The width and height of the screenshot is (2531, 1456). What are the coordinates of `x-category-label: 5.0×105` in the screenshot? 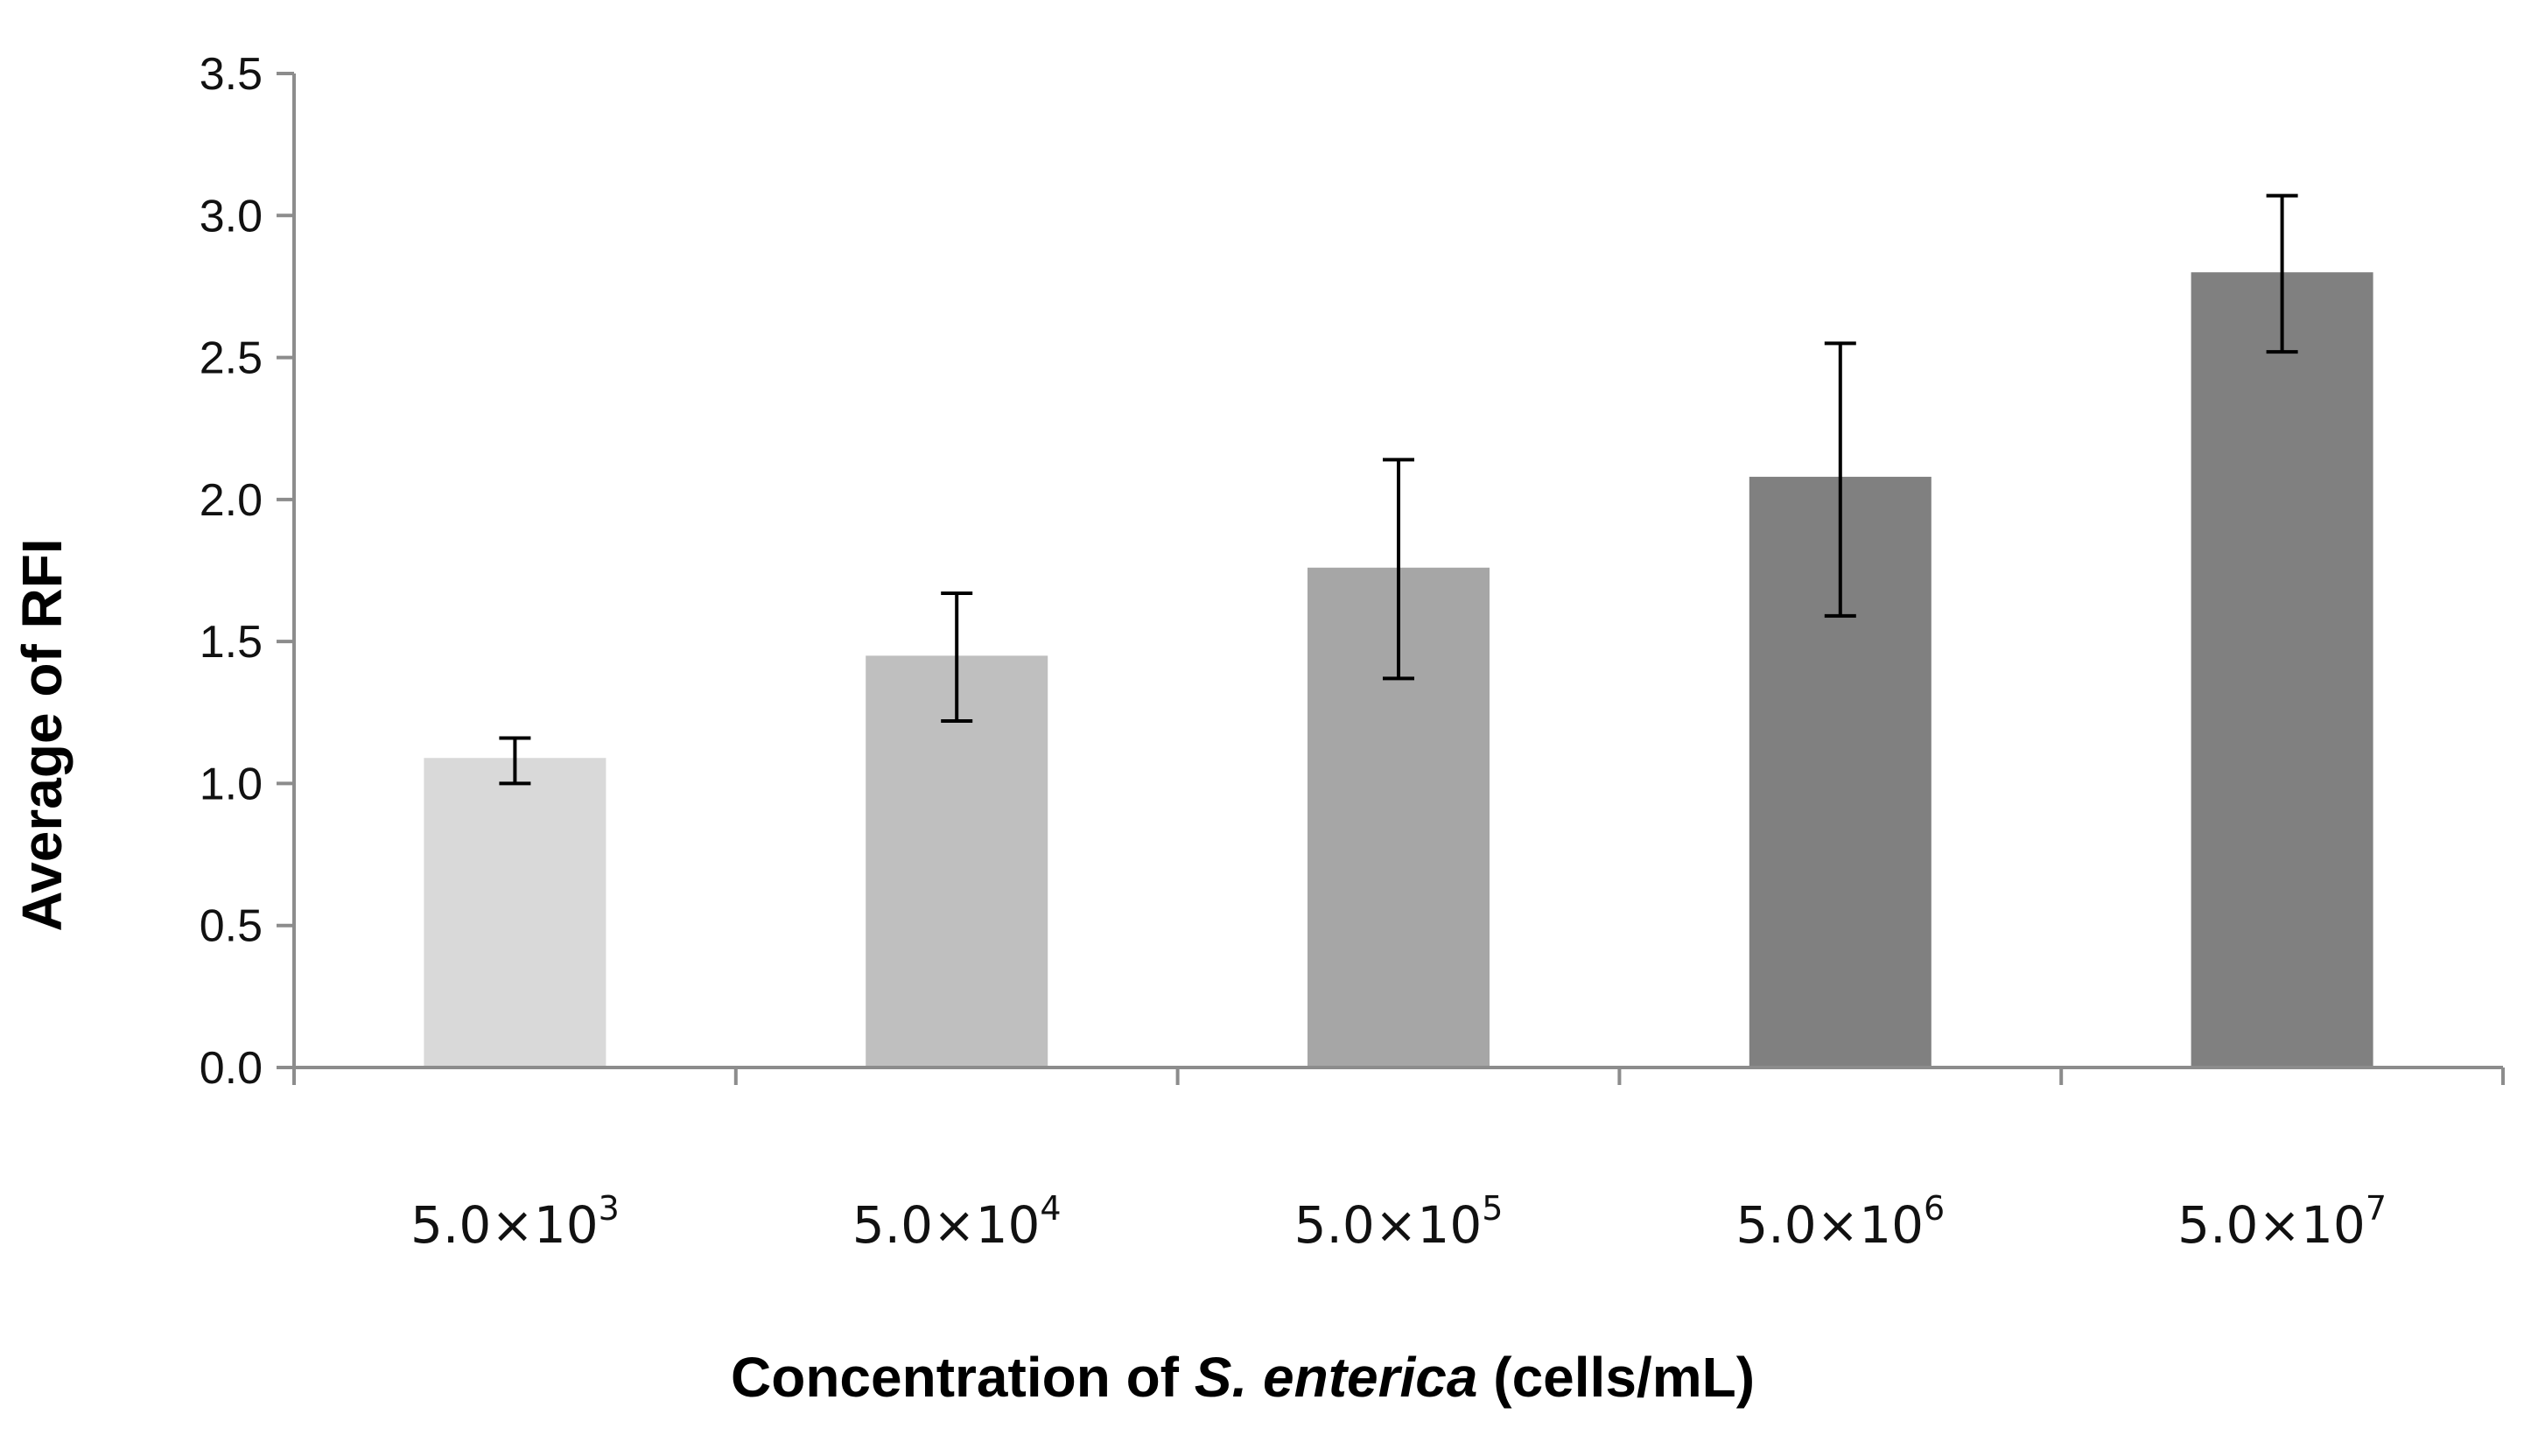 It's located at (1399, 1222).